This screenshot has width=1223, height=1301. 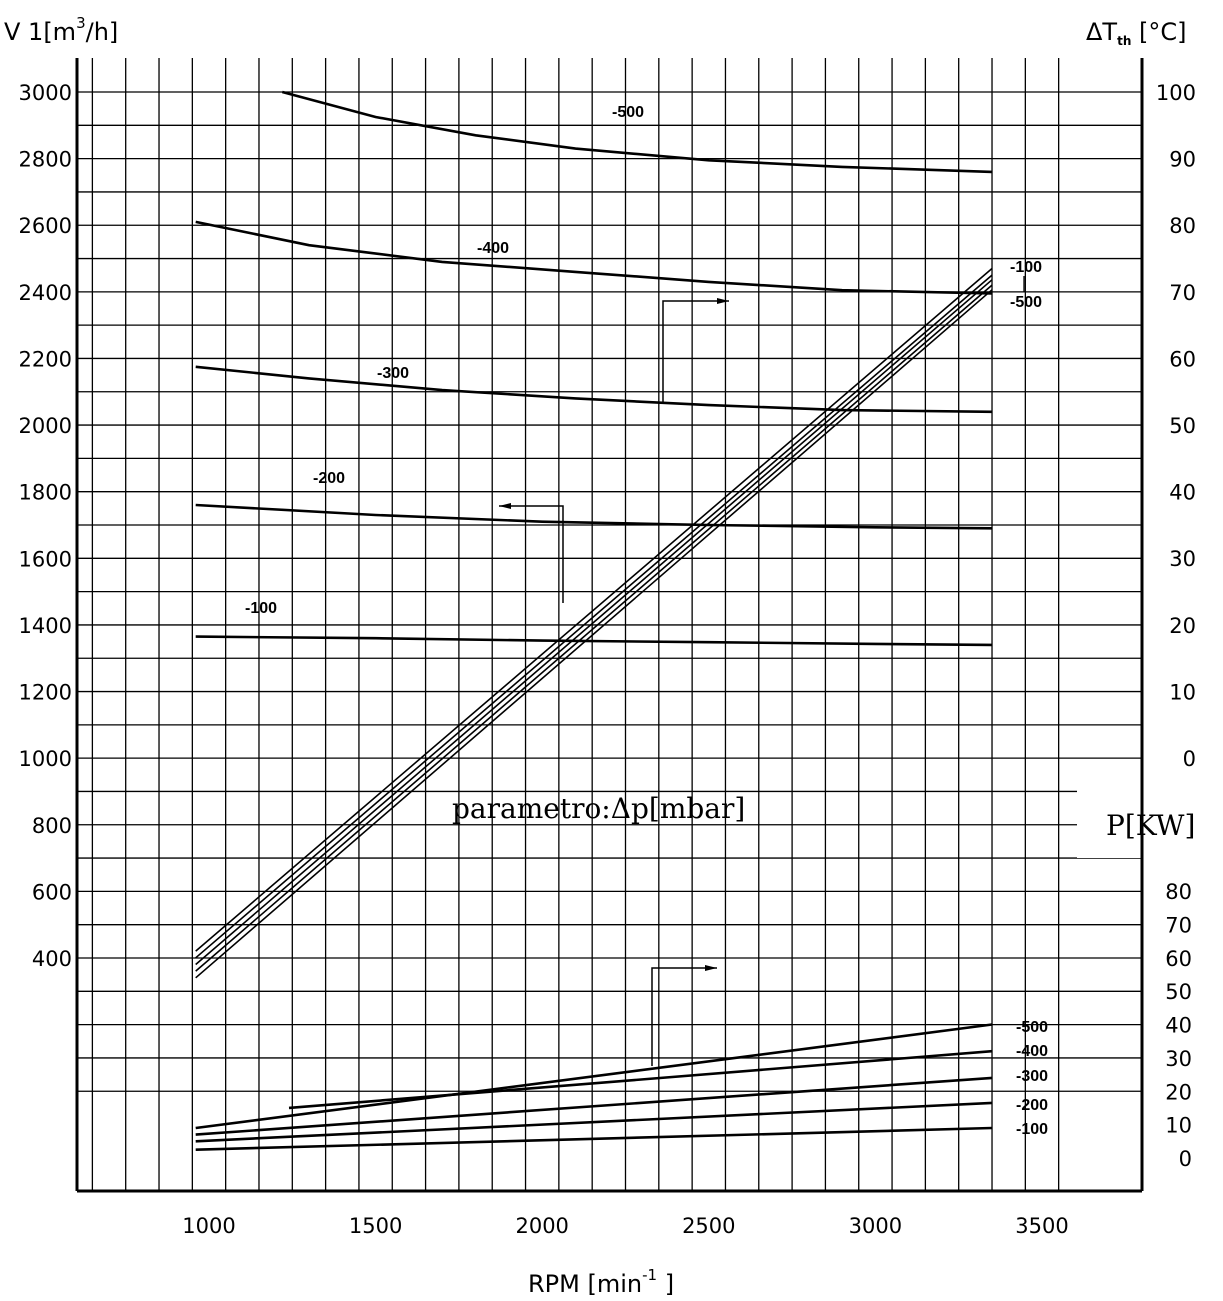 What do you see at coordinates (393, 373) in the screenshot?
I see `flow-curve-label: -300` at bounding box center [393, 373].